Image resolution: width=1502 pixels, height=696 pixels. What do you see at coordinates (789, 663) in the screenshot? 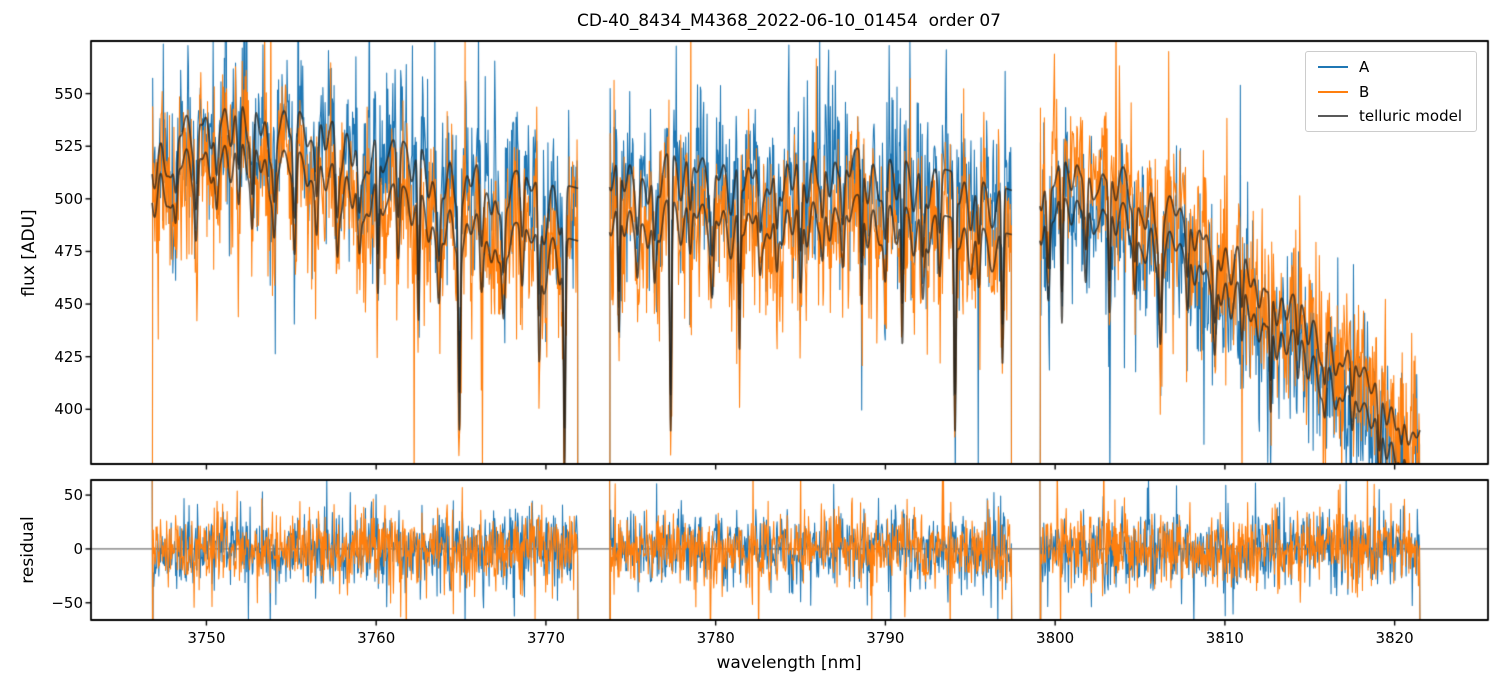
I see `x-axis-label: wavelength [nm]` at bounding box center [789, 663].